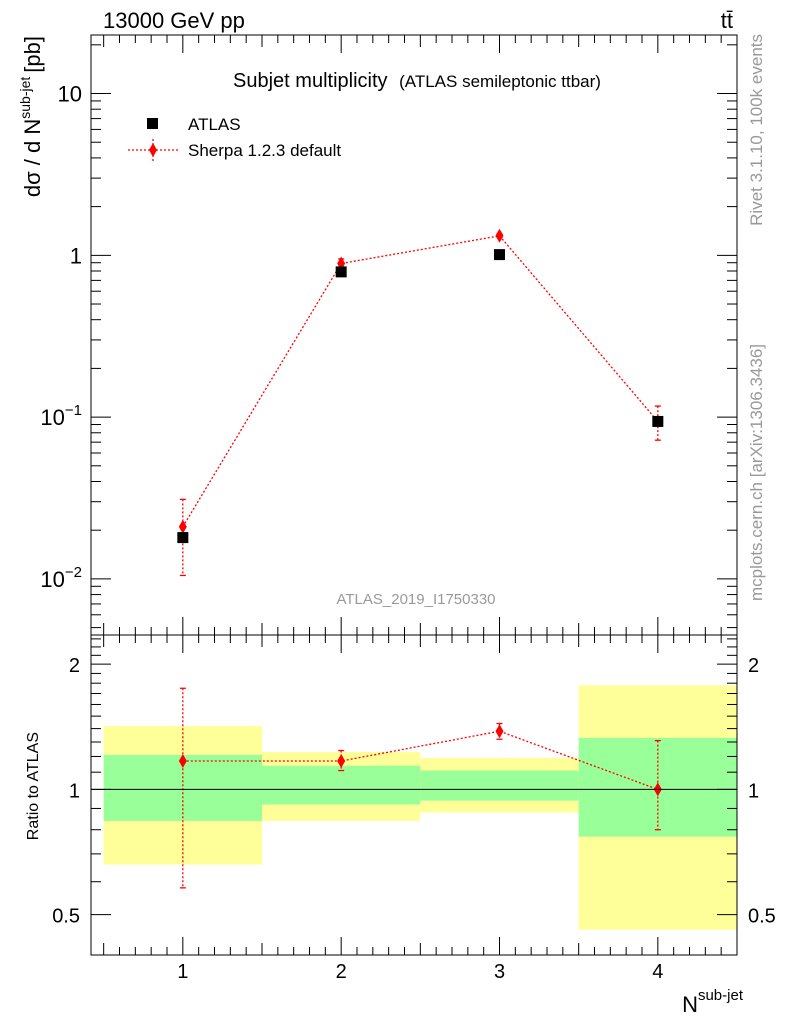 Image resolution: width=786 pixels, height=1024 pixels. What do you see at coordinates (33, 786) in the screenshot?
I see `ratio-y-axis-label: Ratio to ATLAS` at bounding box center [33, 786].